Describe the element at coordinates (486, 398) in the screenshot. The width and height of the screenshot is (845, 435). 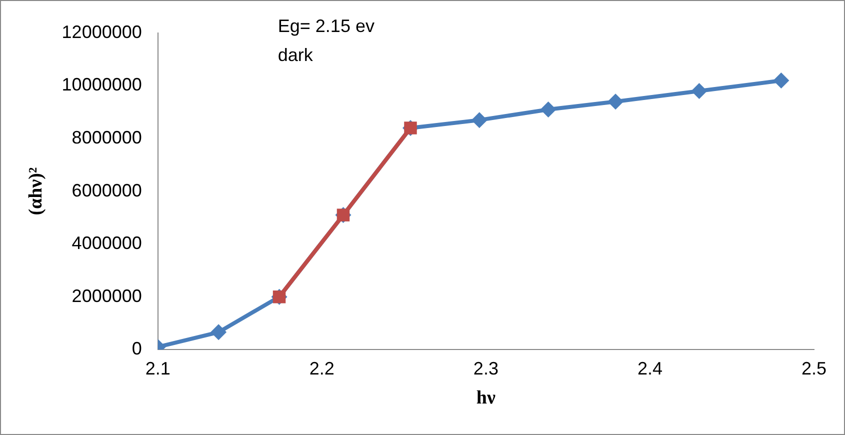
I see `x-axis-title: hν` at that location.